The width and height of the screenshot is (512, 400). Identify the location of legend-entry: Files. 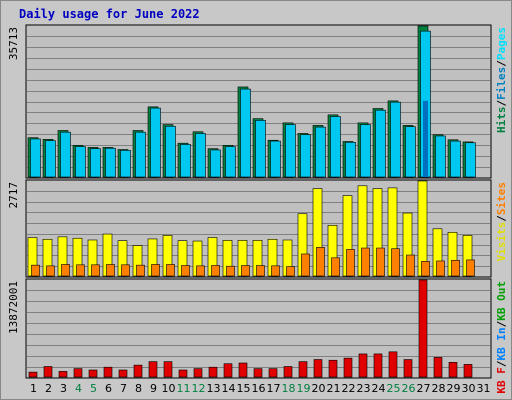
(501, 83).